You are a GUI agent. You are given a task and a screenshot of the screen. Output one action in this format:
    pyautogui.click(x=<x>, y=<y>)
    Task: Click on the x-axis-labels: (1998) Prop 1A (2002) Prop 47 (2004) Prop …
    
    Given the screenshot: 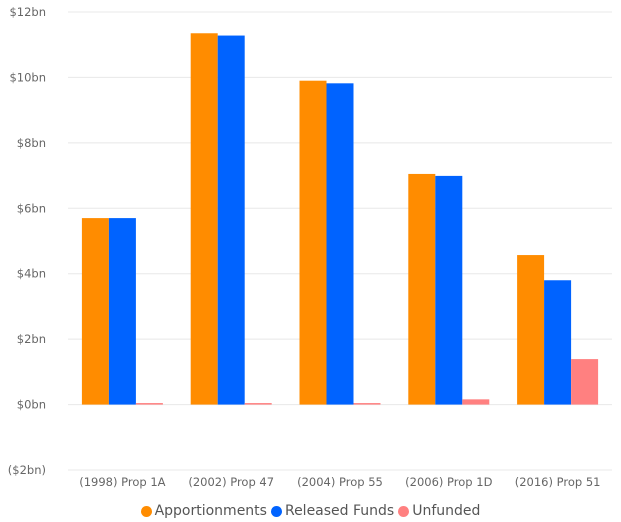 What is the action you would take?
    pyautogui.click(x=339, y=482)
    